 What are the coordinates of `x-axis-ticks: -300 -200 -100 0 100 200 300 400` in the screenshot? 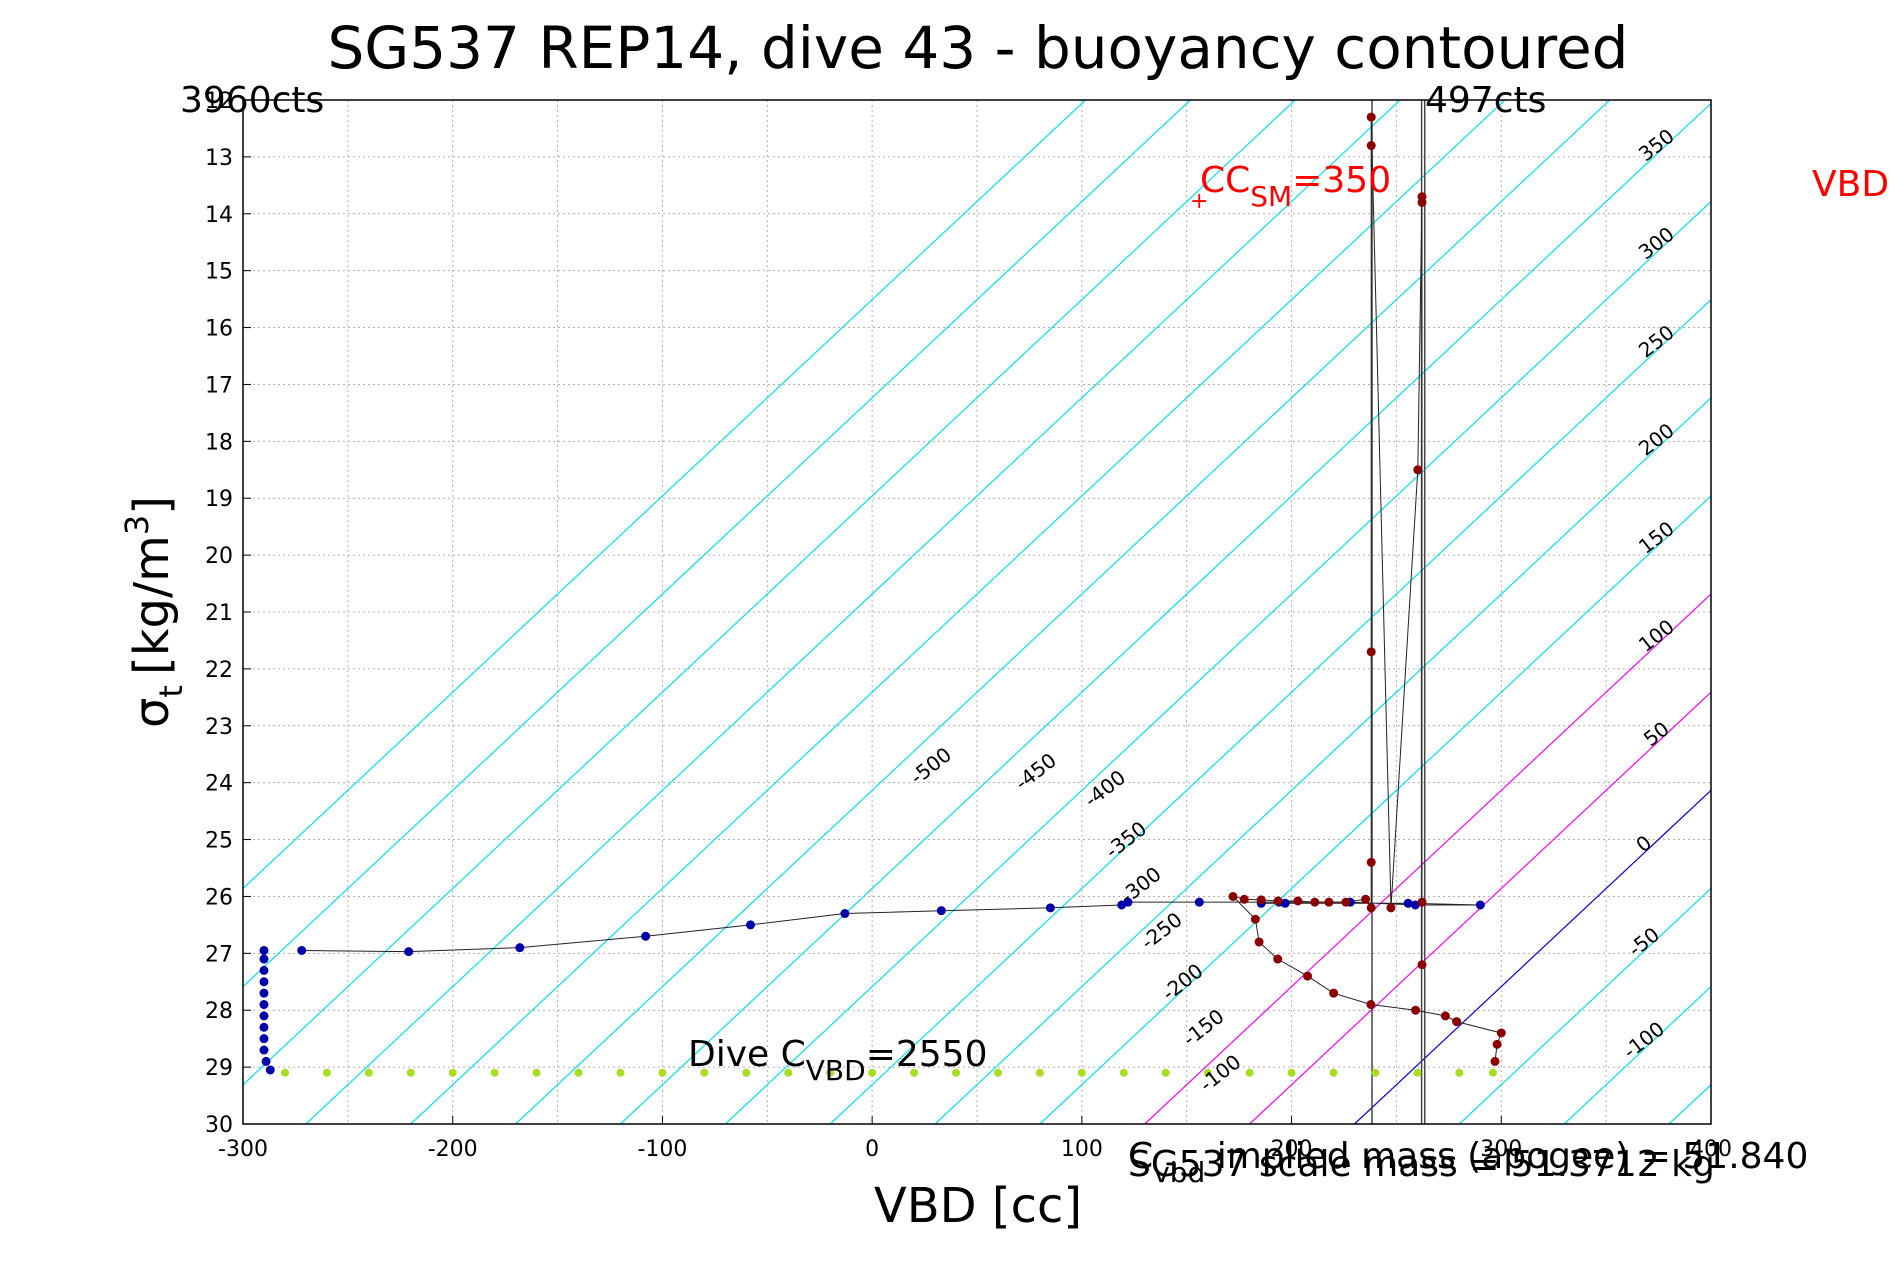 It's located at (975, 1139).